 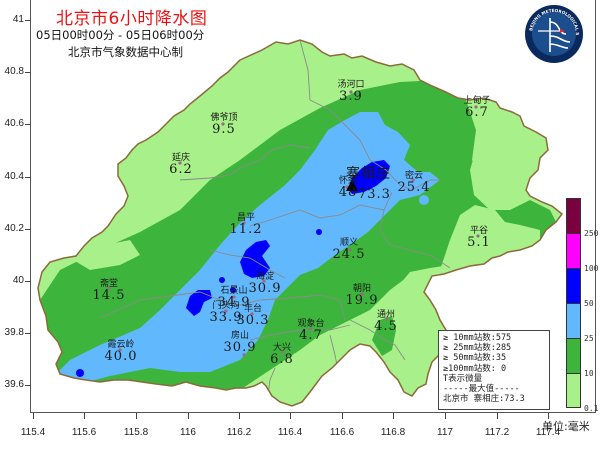 What do you see at coordinates (497, 432) in the screenshot?
I see `x-tick-label: 117.2` at bounding box center [497, 432].